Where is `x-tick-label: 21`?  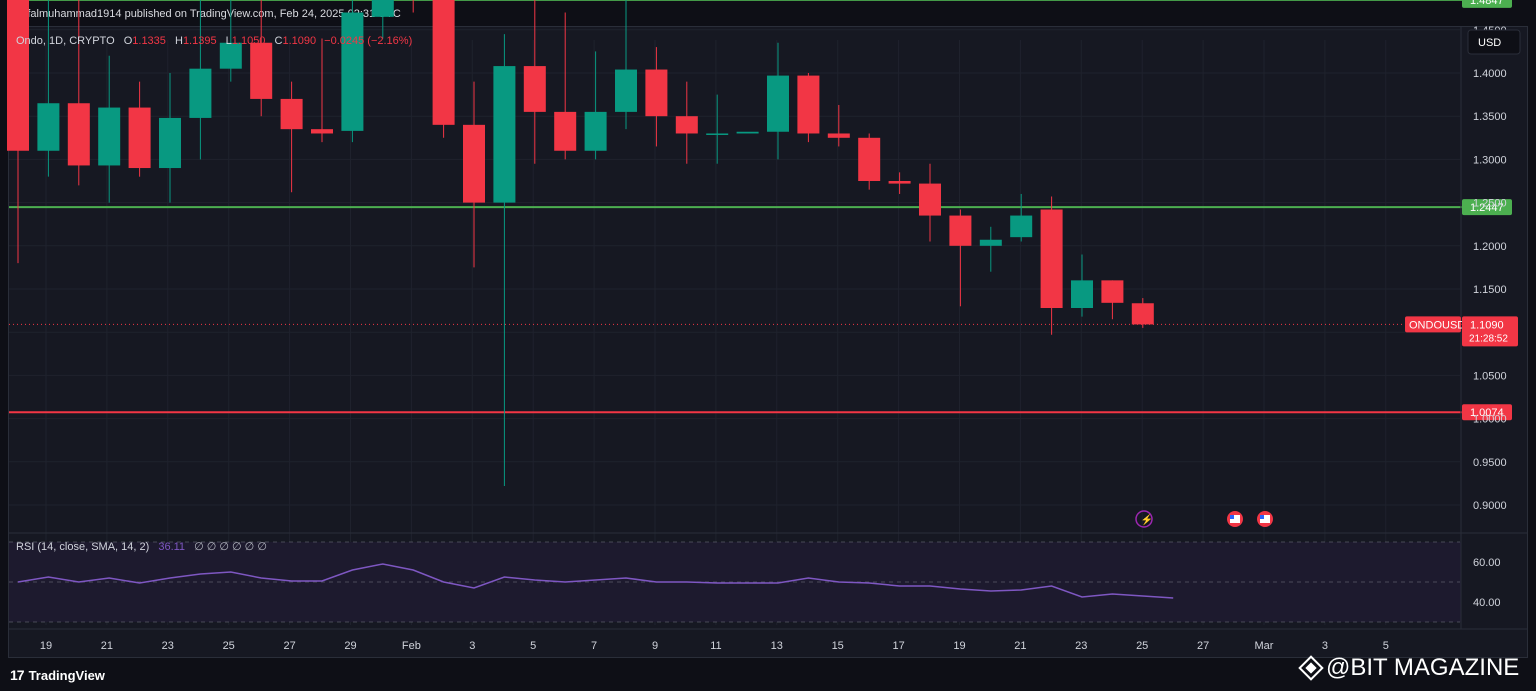
x-tick-label: 21 is located at coordinates (1020, 646).